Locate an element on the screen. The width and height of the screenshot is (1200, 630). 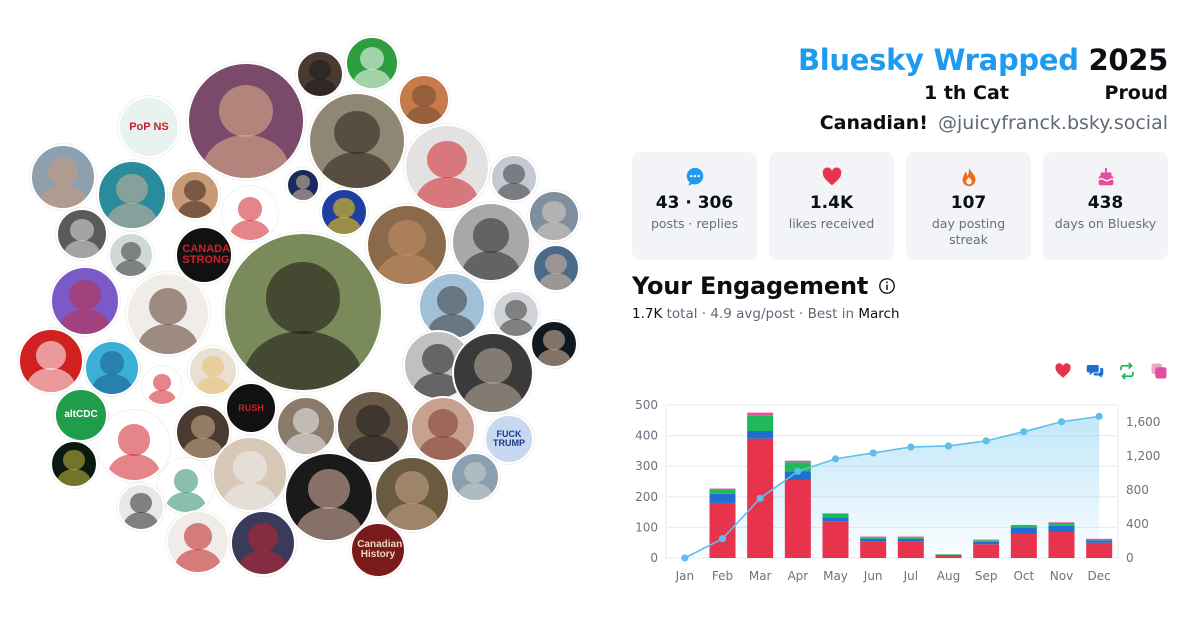
flame-icon is located at coordinates (968, 177).